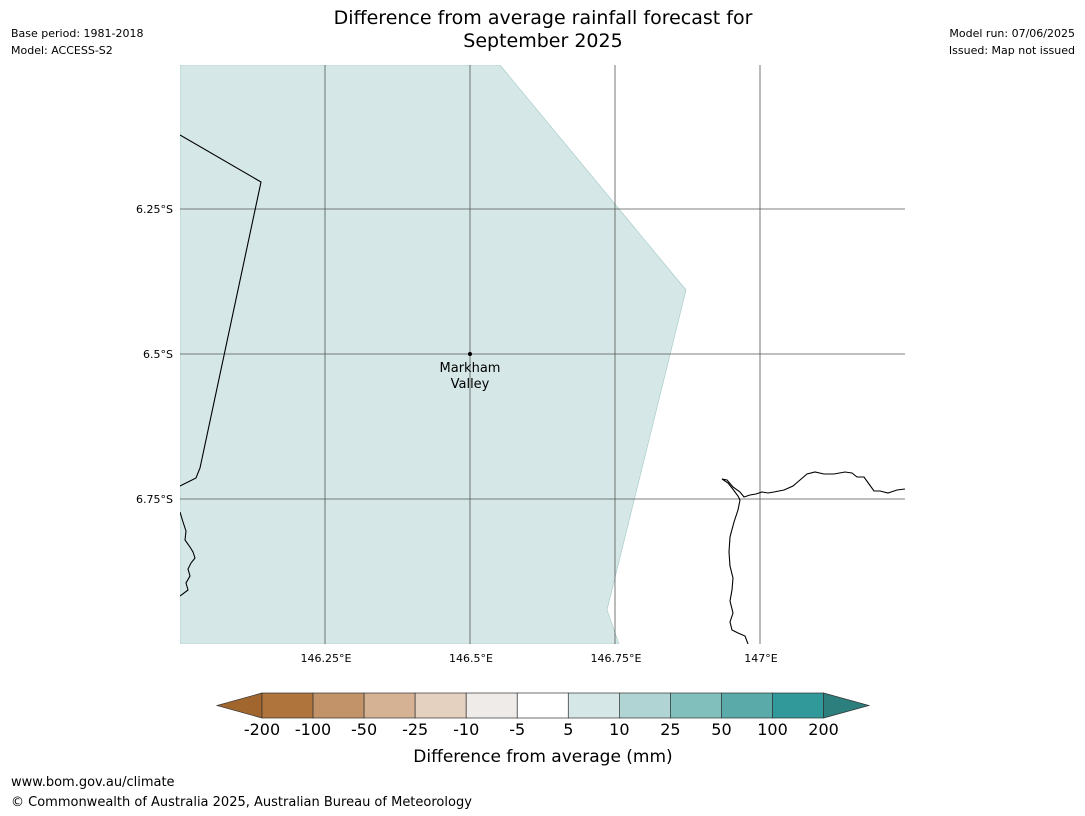 This screenshot has height=816, width=1085. I want to click on colorbar-tick-label: 100, so click(772, 729).